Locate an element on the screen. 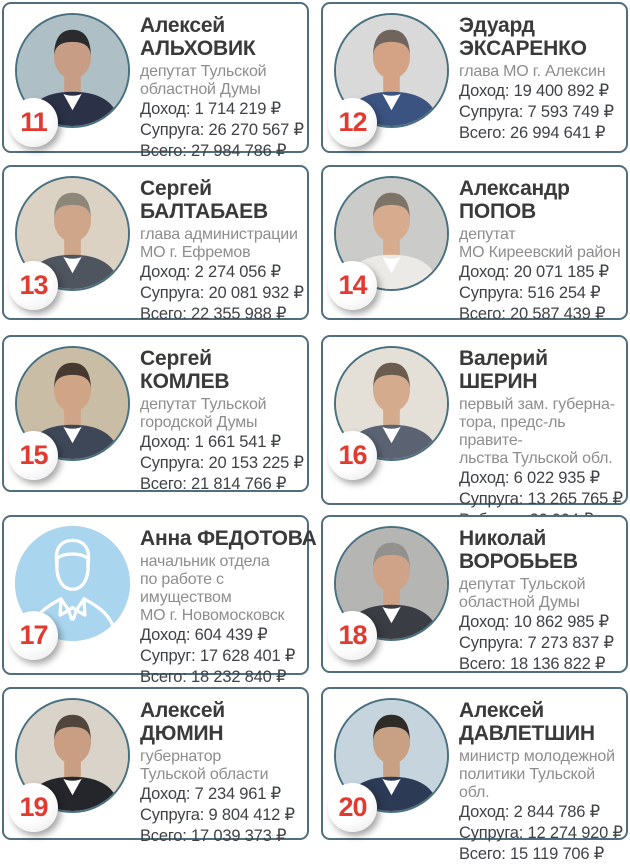 The height and width of the screenshot is (865, 630). spouse-income-line: Супруга: 12 274 920 ₽ is located at coordinates (541, 833).